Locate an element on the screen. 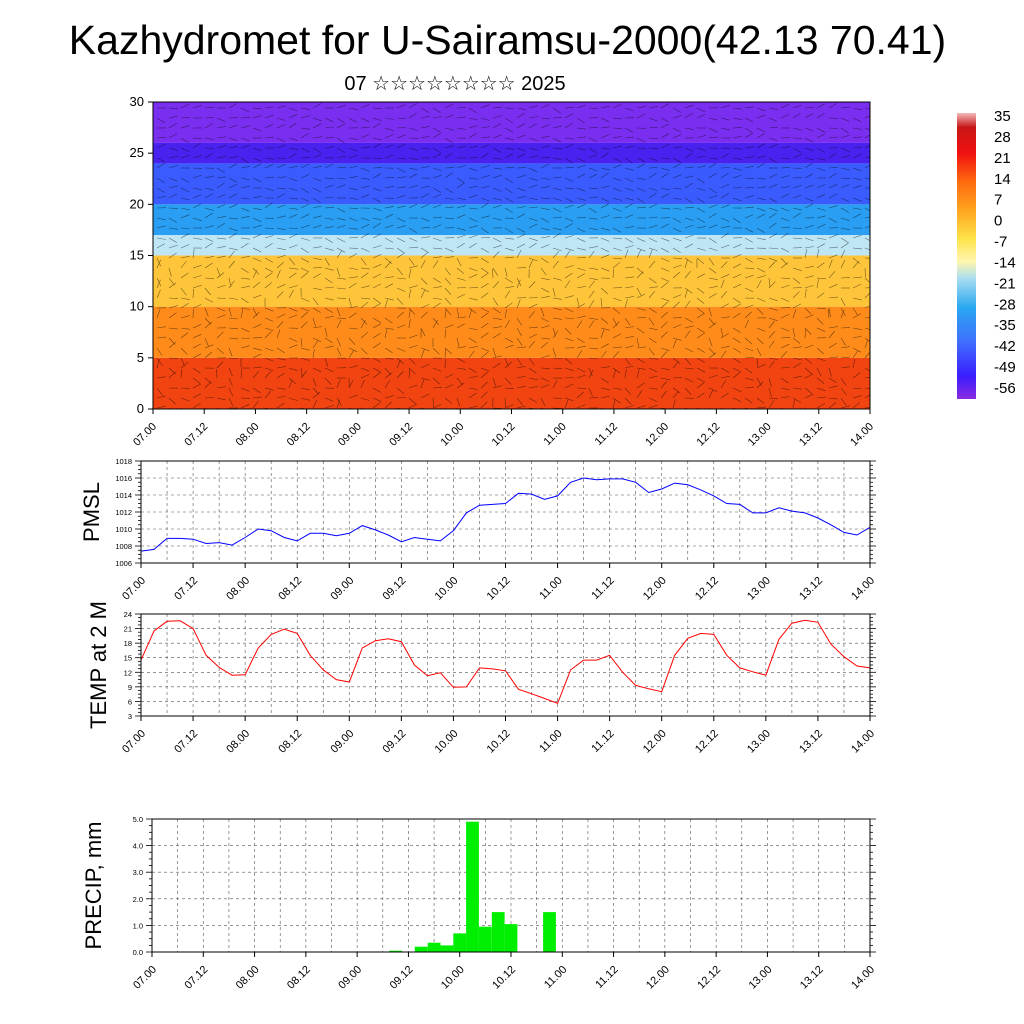 The width and height of the screenshot is (1024, 1024). y-tick-label: 10 is located at coordinates (137, 306).